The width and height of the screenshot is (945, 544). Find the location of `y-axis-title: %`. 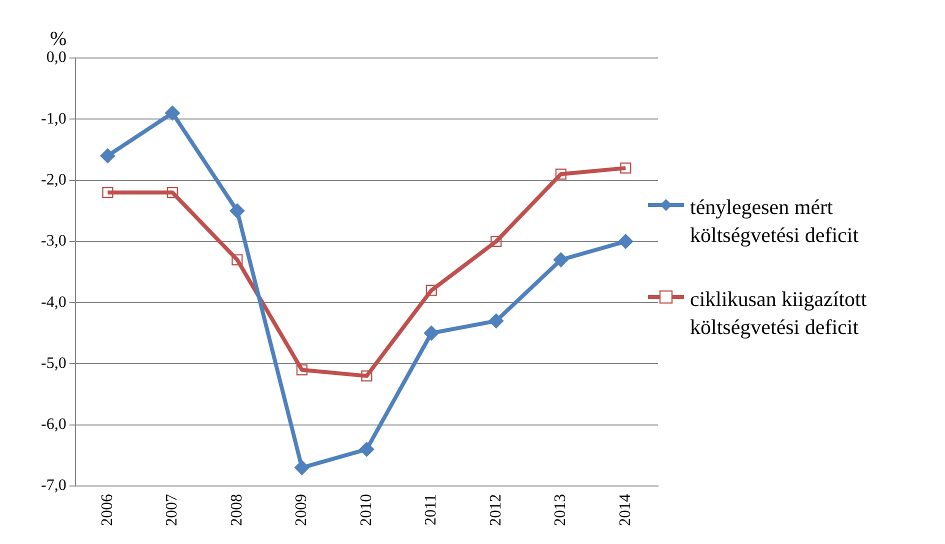

y-axis-title: % is located at coordinates (58, 39).